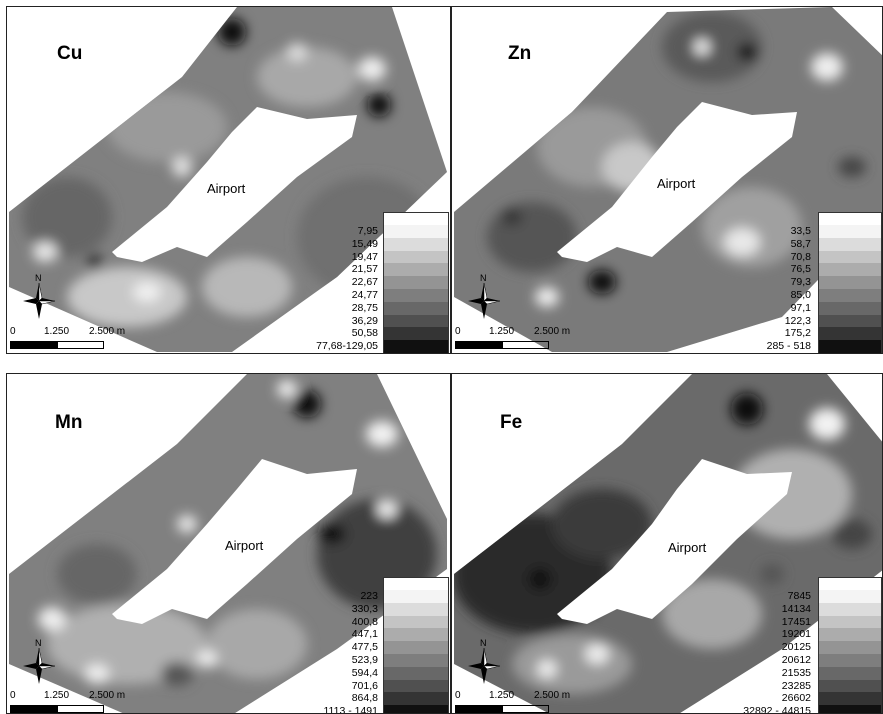 This screenshot has height=714, width=883. Describe the element at coordinates (364, 672) in the screenshot. I see `legend-label: 594,4` at that location.